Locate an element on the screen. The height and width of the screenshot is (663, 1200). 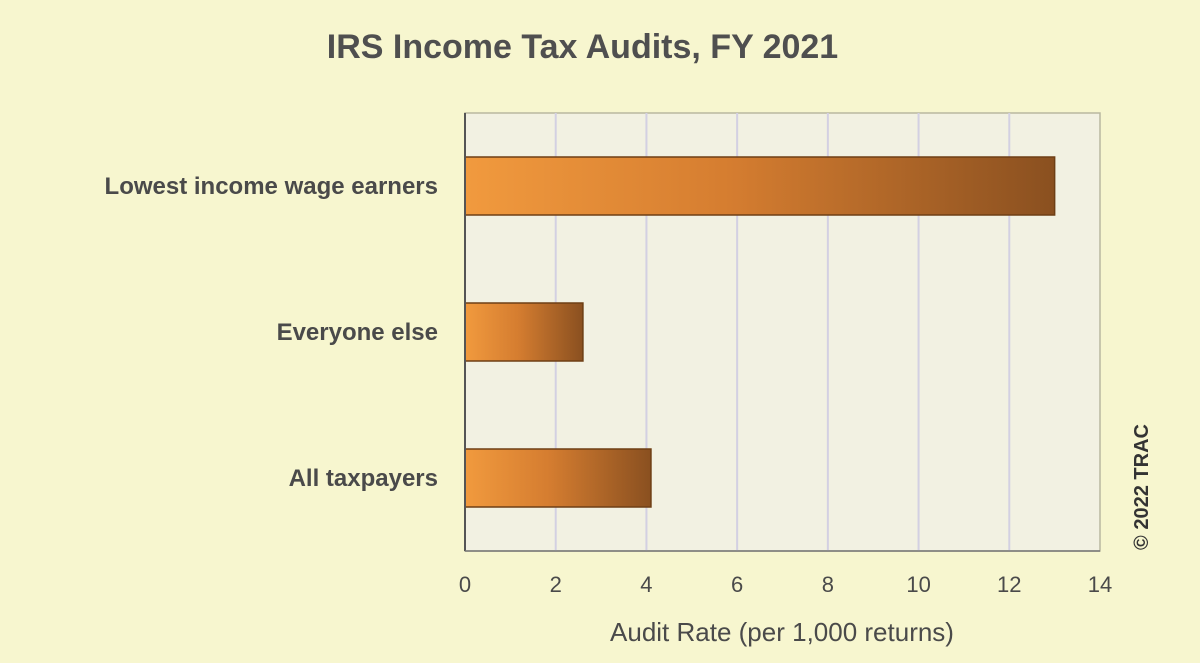
chart-title: IRS Income Tax Audits, FY 2021 is located at coordinates (582, 47).